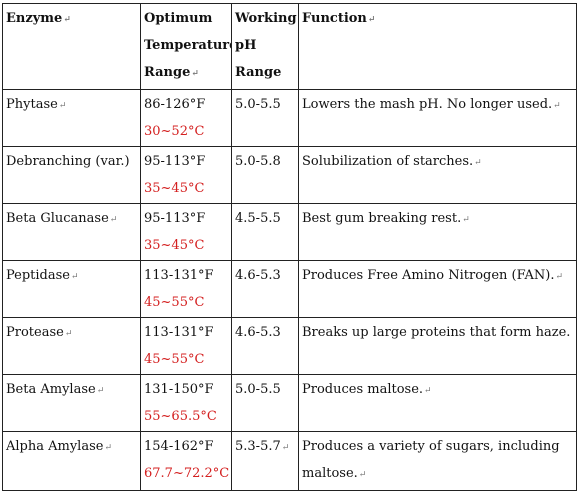 Image resolution: width=578 pixels, height=491 pixels. What do you see at coordinates (71, 175) in the screenshot?
I see `enzyme-cell: Debranching (var.)` at bounding box center [71, 175].